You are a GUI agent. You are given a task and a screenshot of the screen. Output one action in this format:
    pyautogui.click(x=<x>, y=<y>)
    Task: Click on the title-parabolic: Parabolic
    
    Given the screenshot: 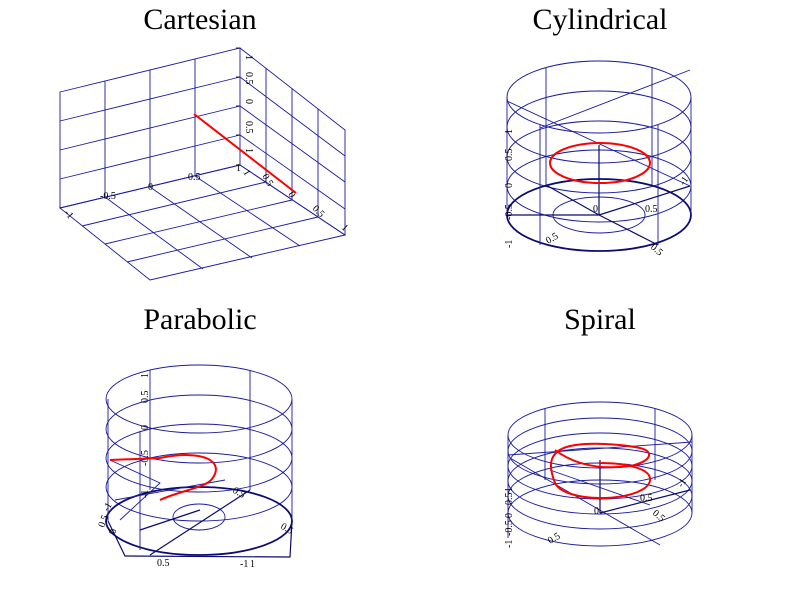 What is the action you would take?
    pyautogui.click(x=199, y=319)
    